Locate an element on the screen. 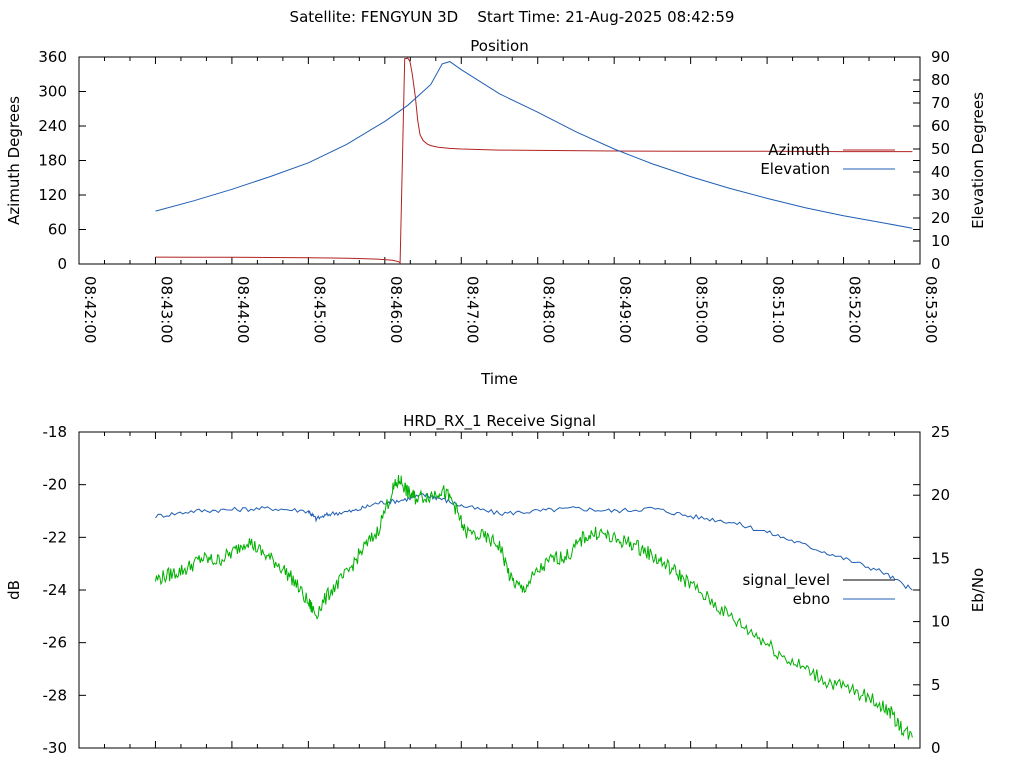 The width and height of the screenshot is (1024, 768). y-tick-label: -28 is located at coordinates (55, 695).